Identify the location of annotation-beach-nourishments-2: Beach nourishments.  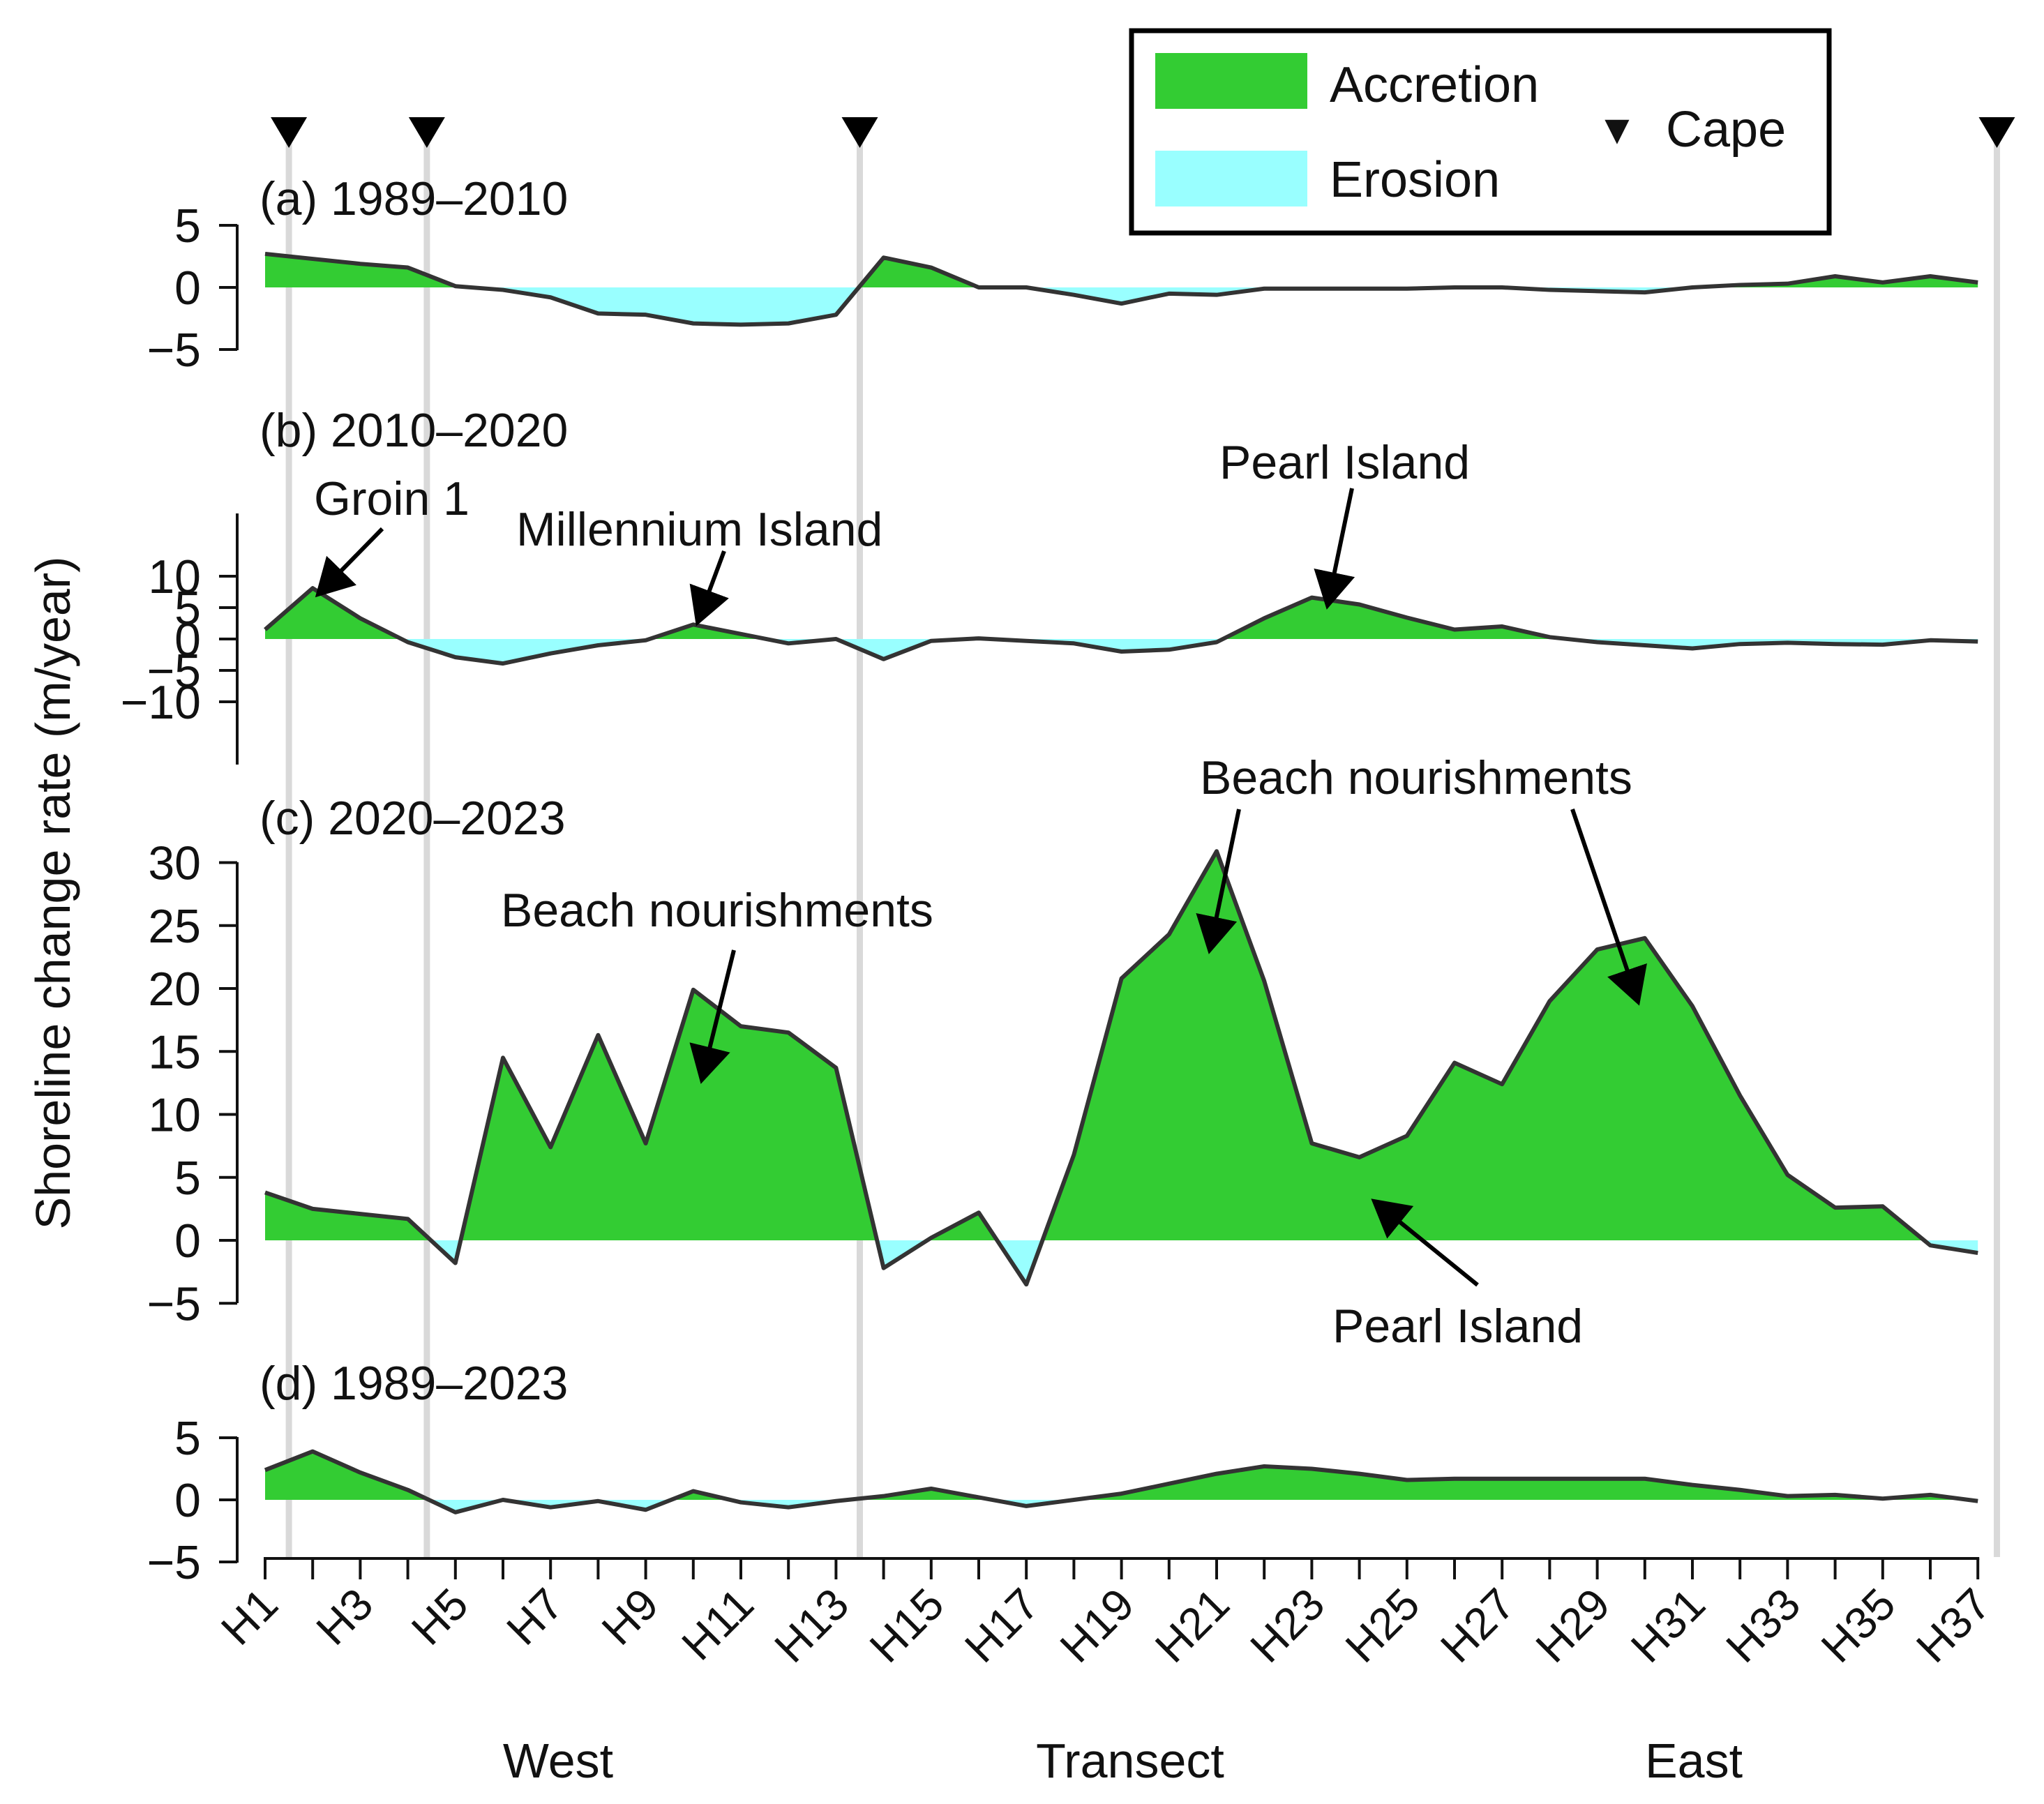
(1416, 777).